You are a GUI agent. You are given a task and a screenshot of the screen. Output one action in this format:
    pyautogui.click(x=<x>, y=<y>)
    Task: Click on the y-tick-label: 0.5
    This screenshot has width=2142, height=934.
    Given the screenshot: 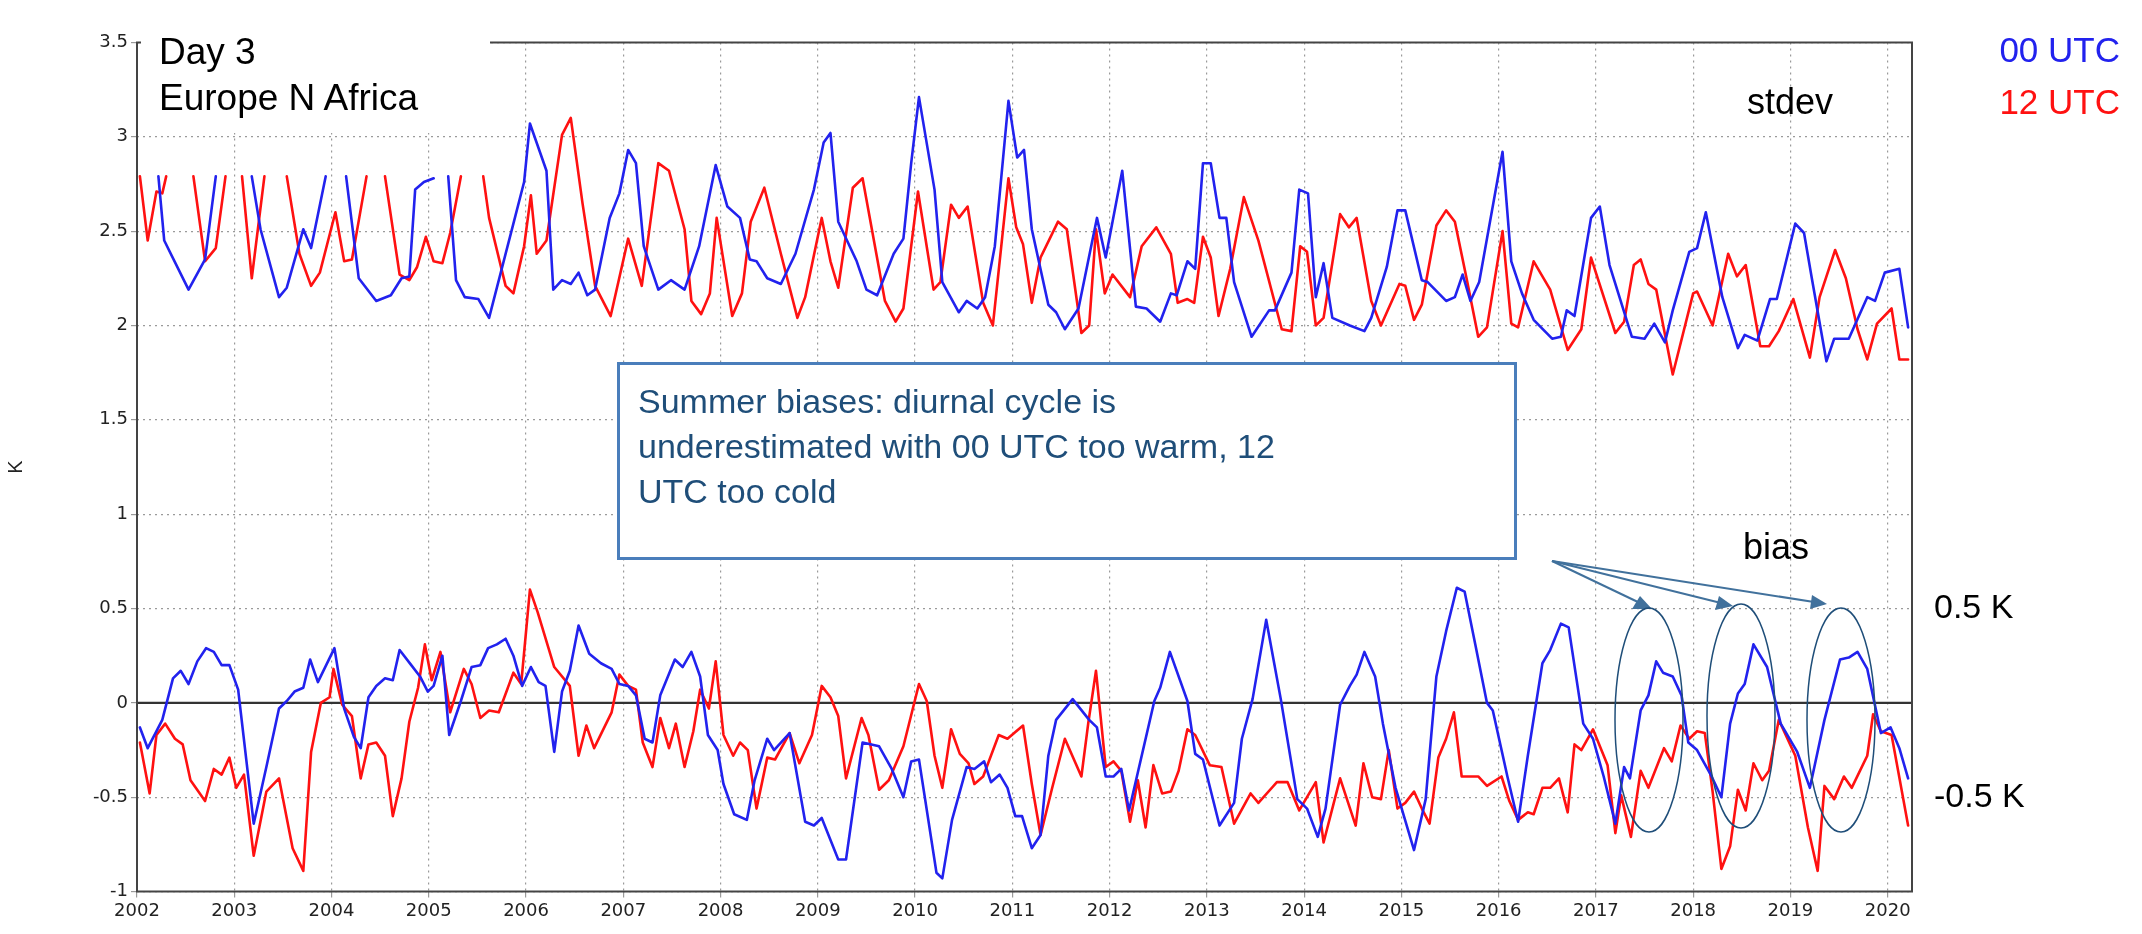 What is the action you would take?
    pyautogui.click(x=113, y=607)
    